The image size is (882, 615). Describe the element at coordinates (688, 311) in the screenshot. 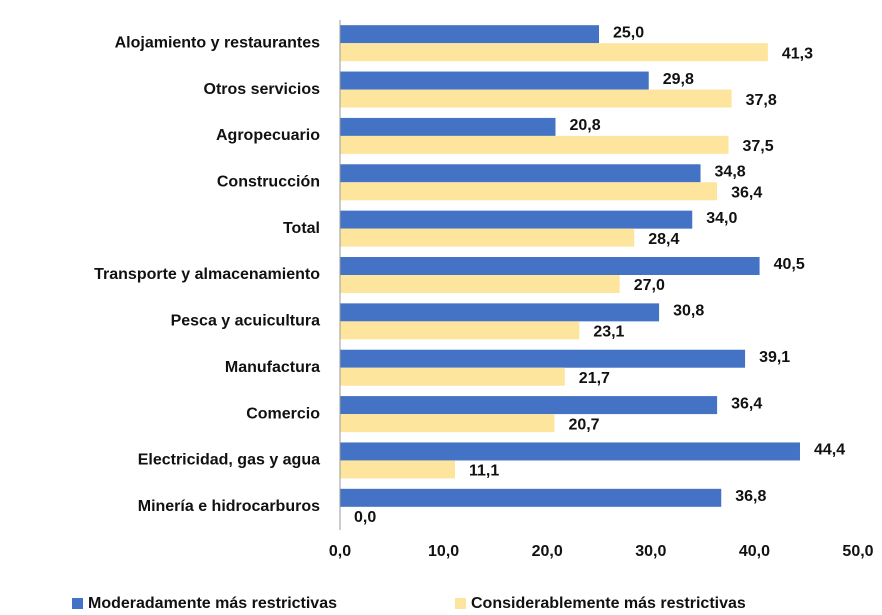

I see `value-label: 30,8` at that location.